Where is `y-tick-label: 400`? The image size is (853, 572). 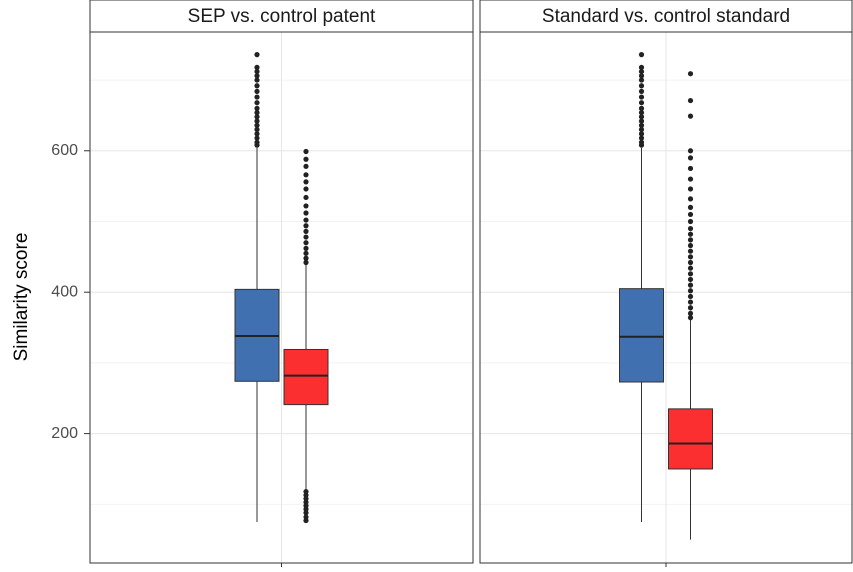 y-tick-label: 400 is located at coordinates (64, 291).